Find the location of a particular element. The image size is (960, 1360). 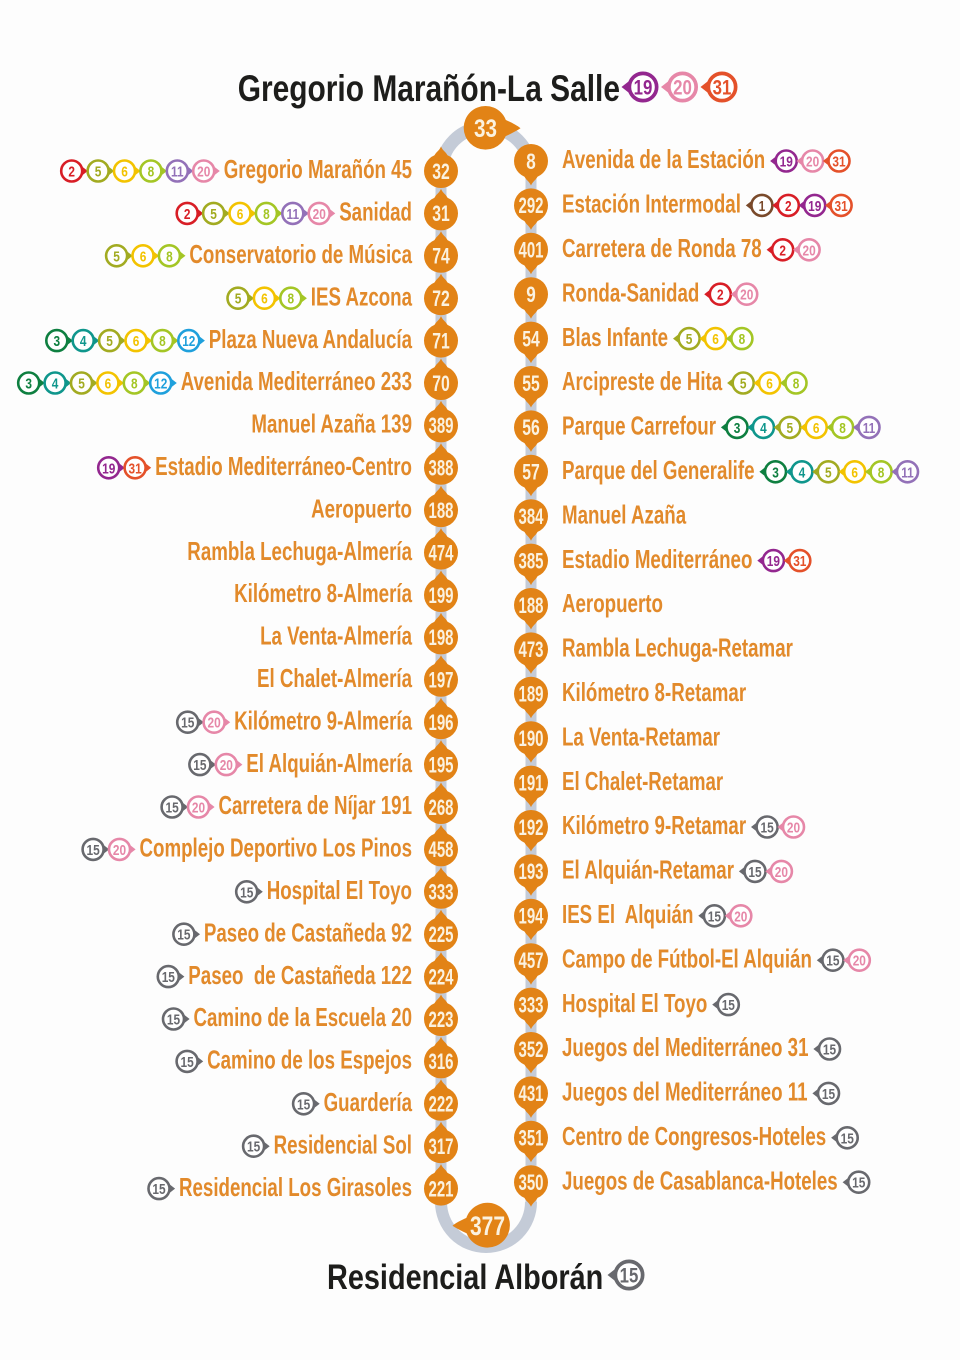

svg-text: 352 is located at coordinates (531, 1049).